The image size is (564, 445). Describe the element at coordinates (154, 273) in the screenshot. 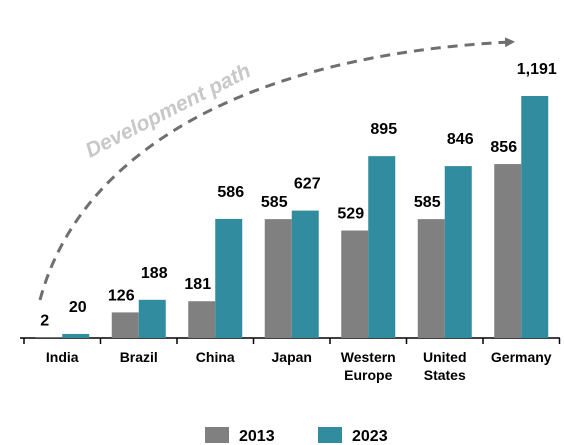

I see `value-label: 188` at that location.